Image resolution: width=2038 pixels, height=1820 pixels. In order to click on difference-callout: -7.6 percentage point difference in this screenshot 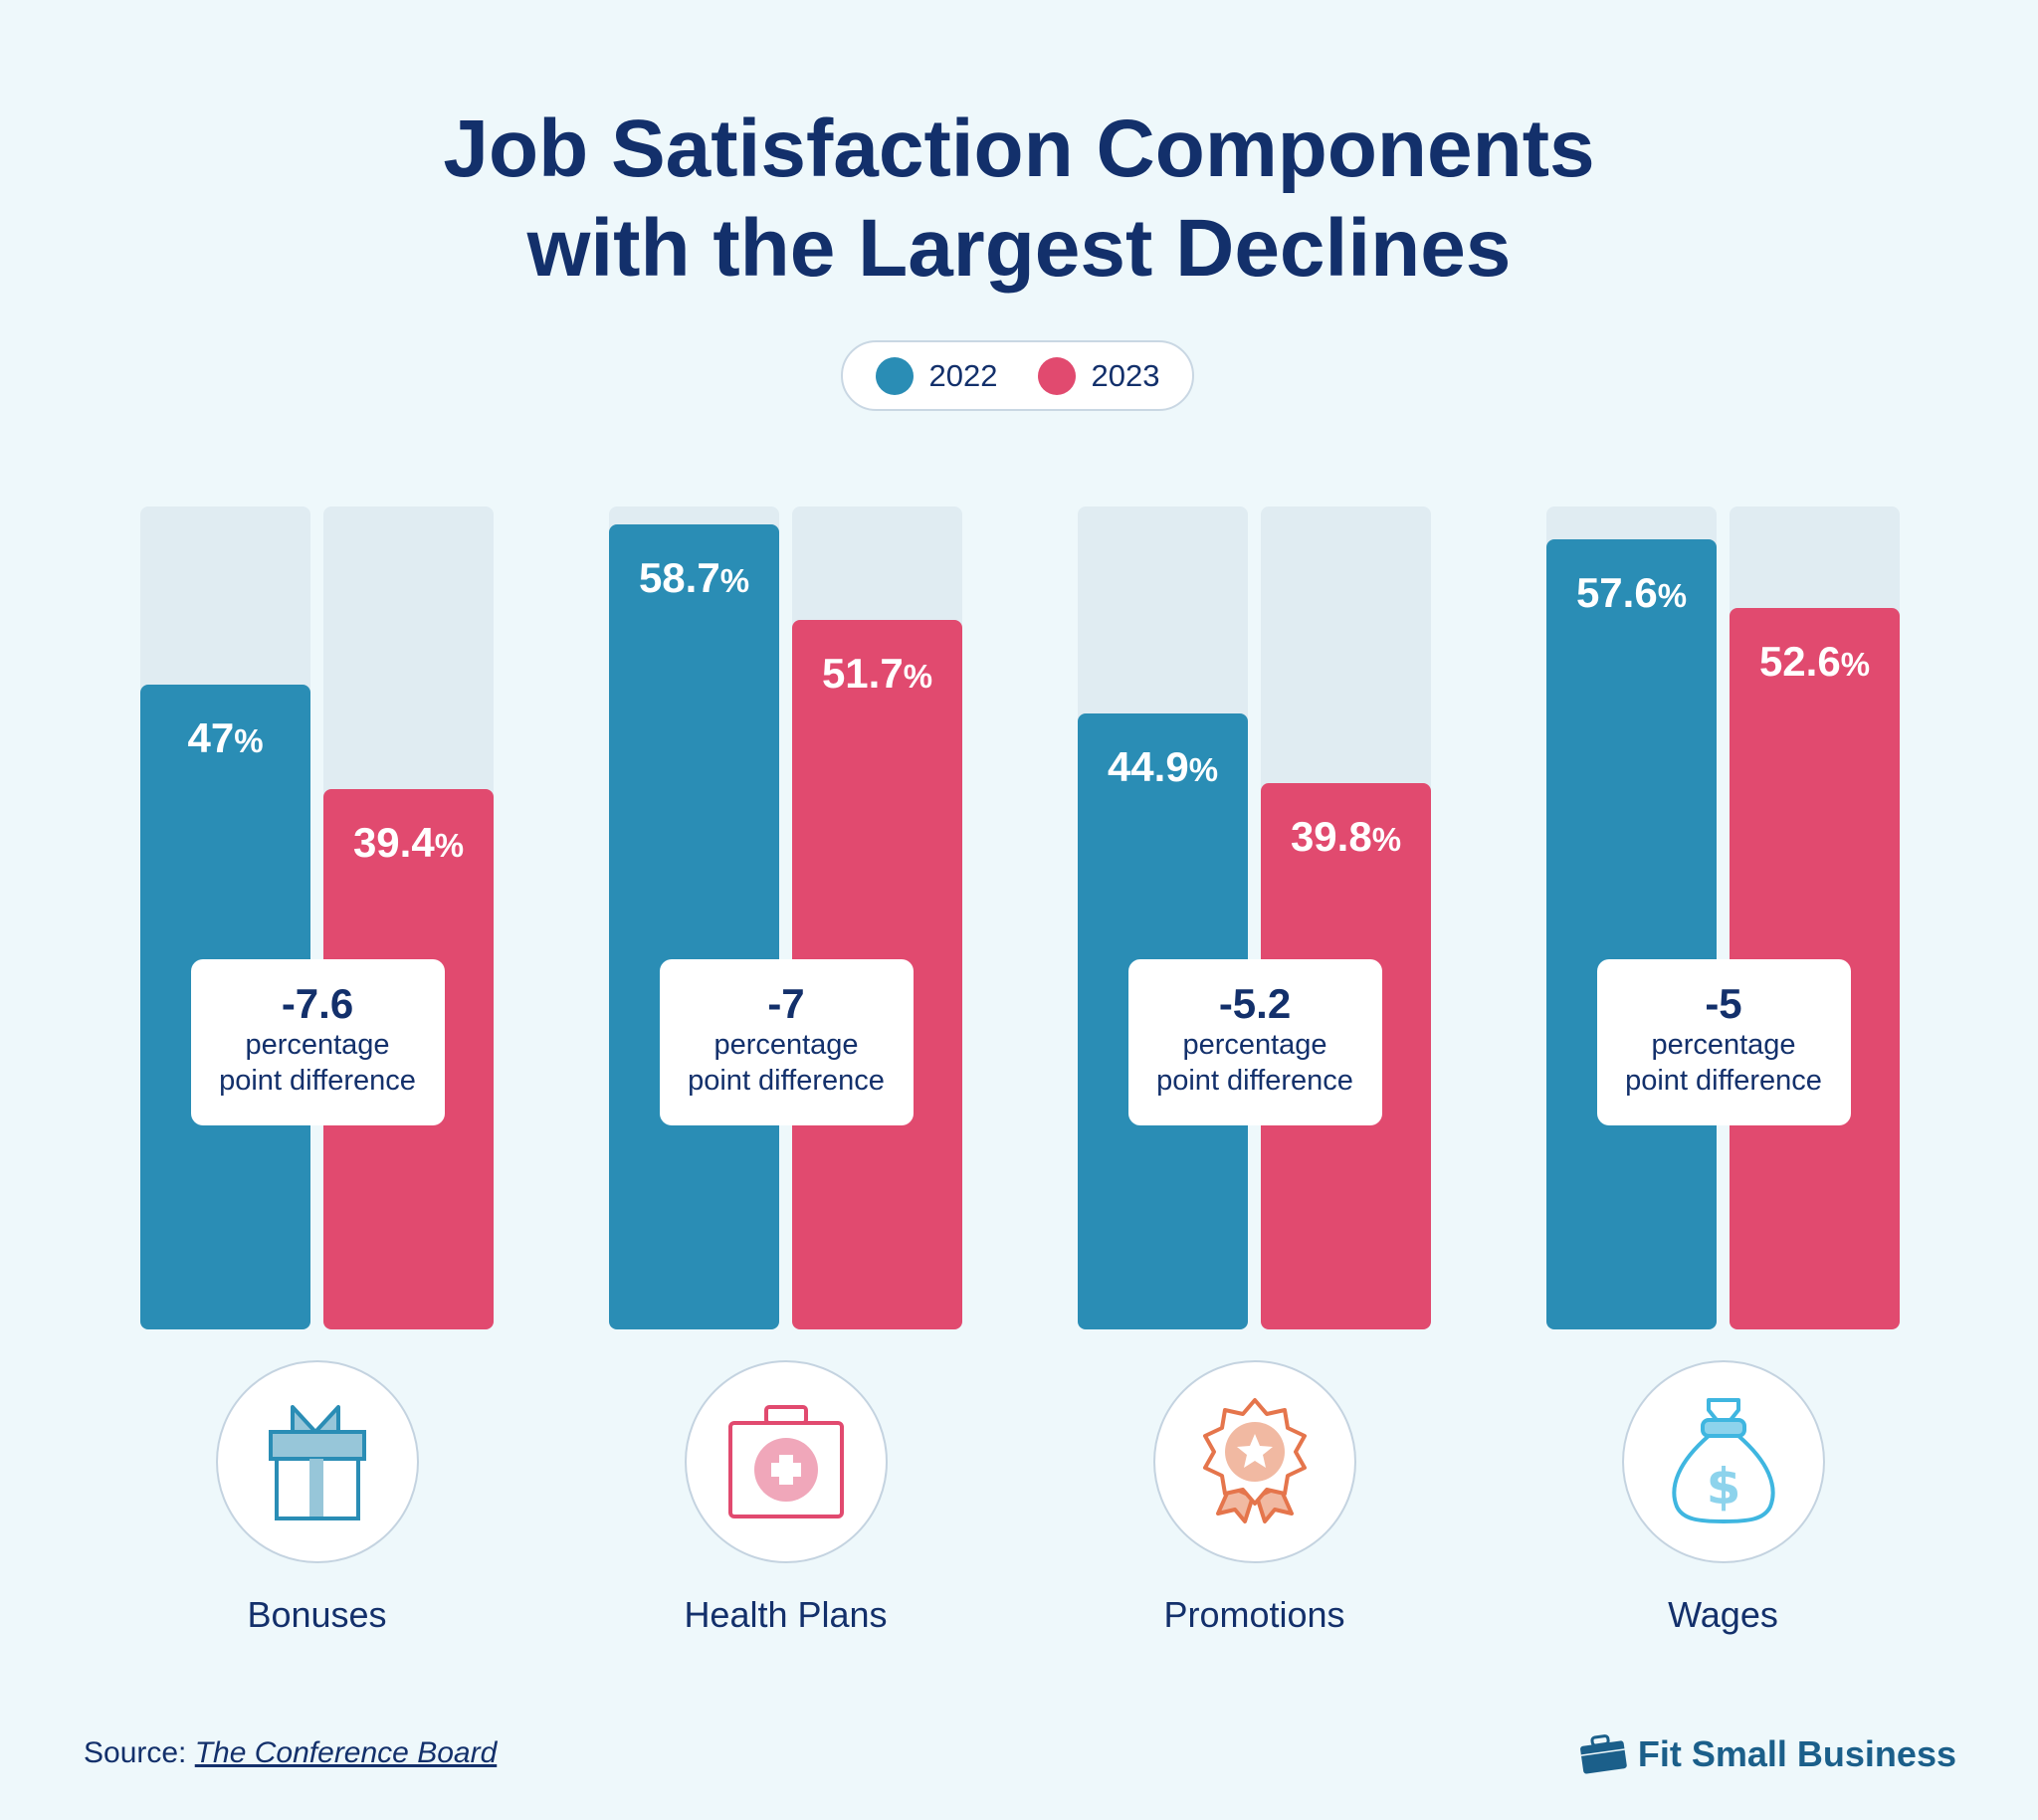, I will do `click(317, 1042)`.